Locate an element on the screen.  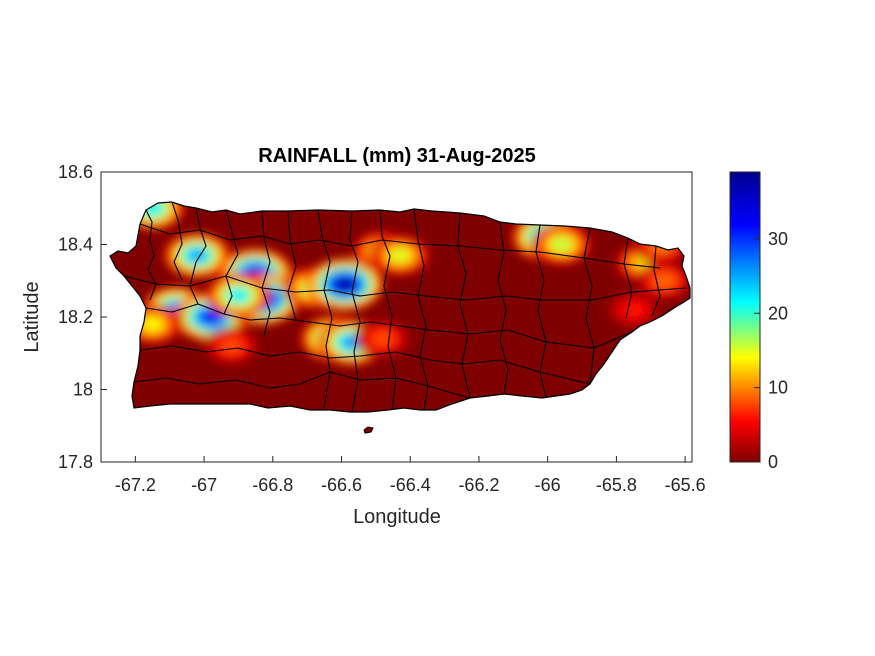
y-tick-label: 17.8 is located at coordinates (75, 462).